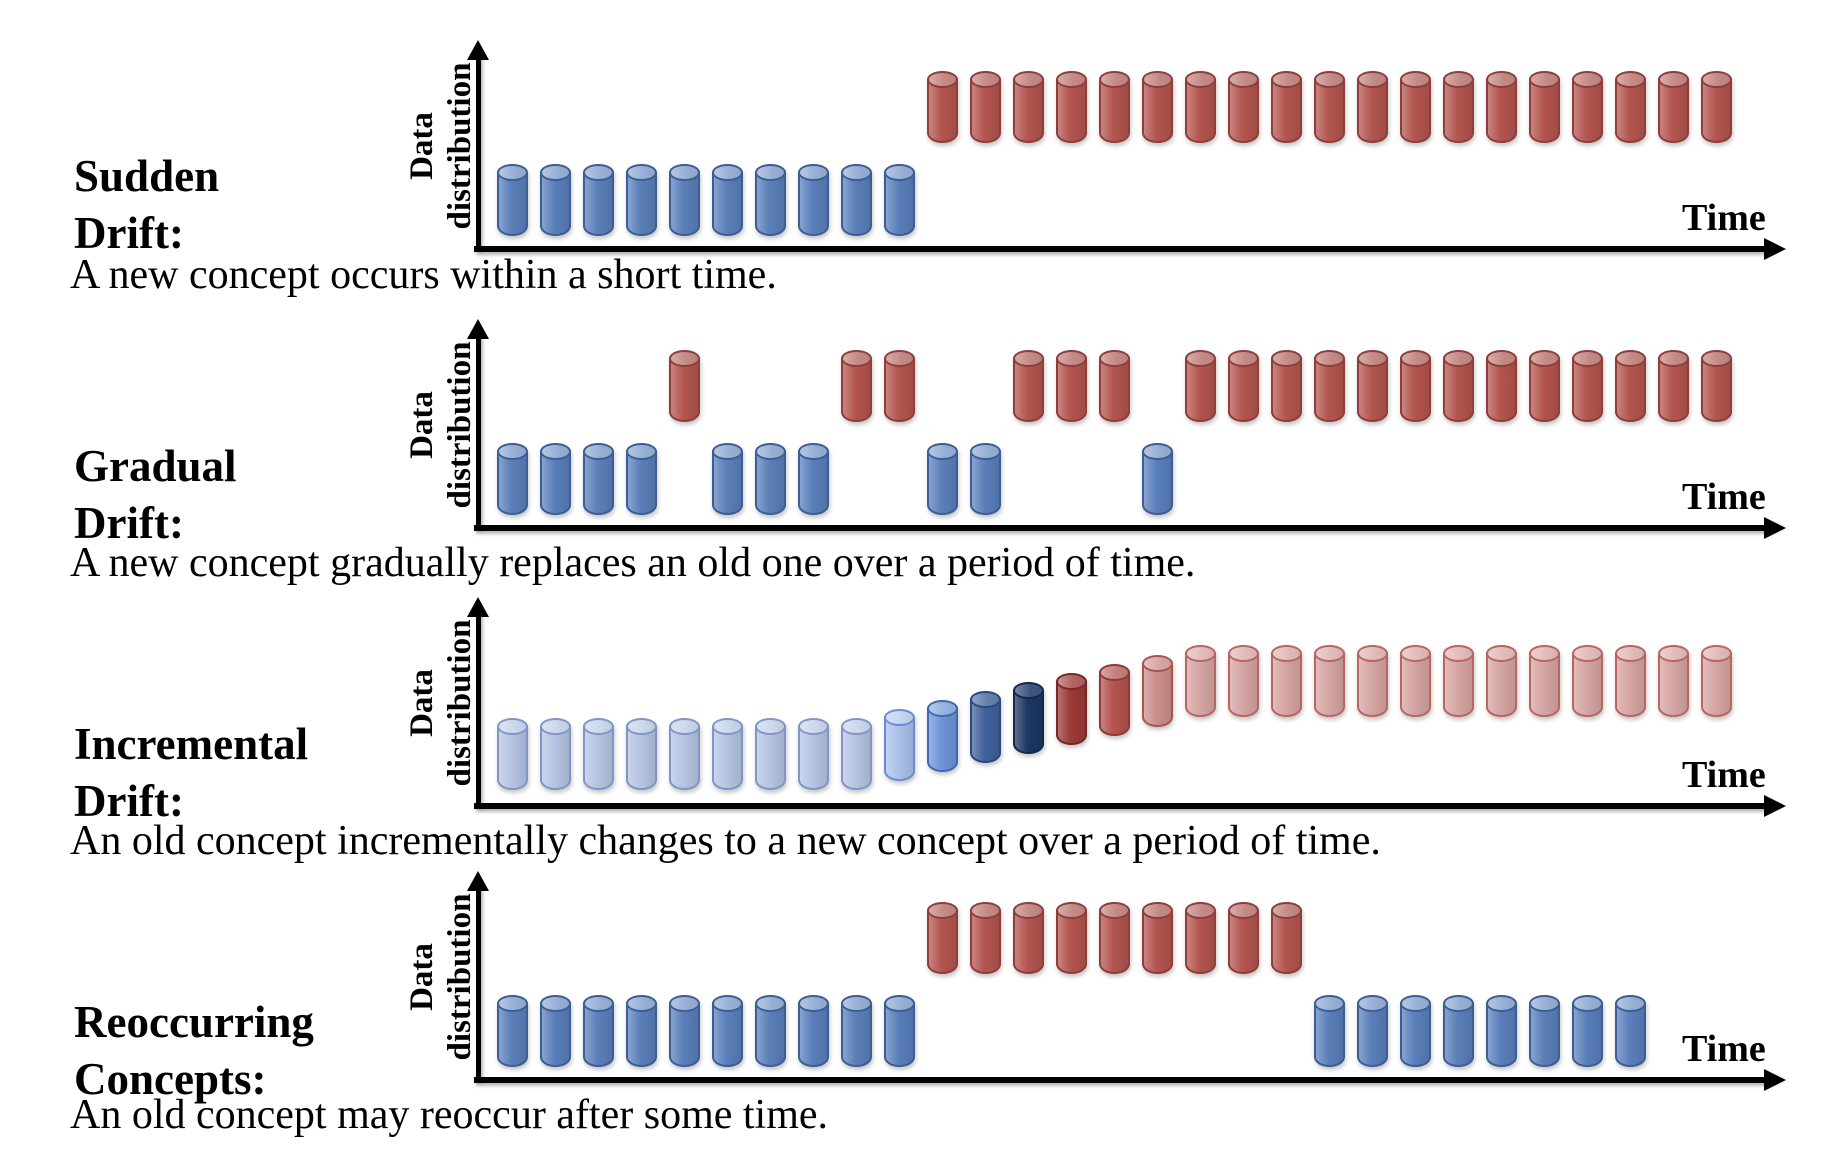 This screenshot has width=1824, height=1166. I want to click on row-title-line2: Drift:, so click(129, 523).